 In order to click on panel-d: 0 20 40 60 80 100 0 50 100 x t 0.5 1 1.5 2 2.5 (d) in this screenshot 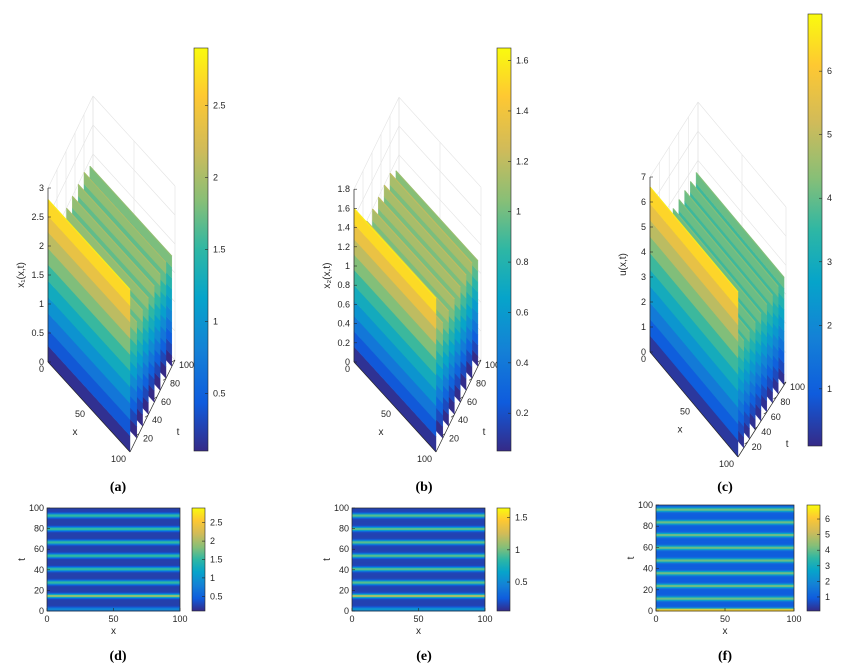, I will do `click(120, 583)`.